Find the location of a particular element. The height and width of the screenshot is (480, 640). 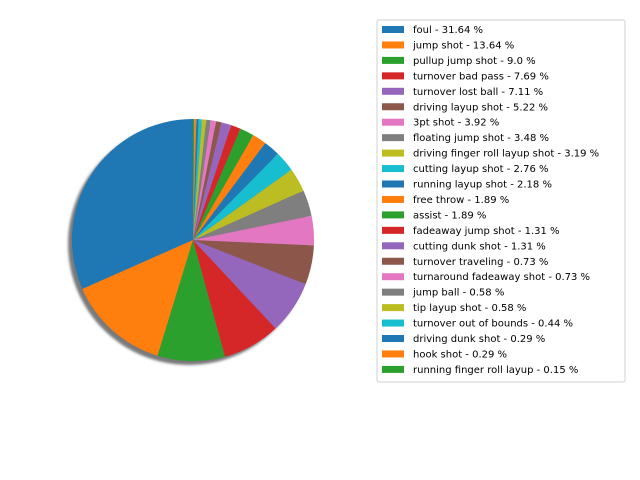

legend-label-7: floating jump shot - 3.48 % is located at coordinates (481, 138).